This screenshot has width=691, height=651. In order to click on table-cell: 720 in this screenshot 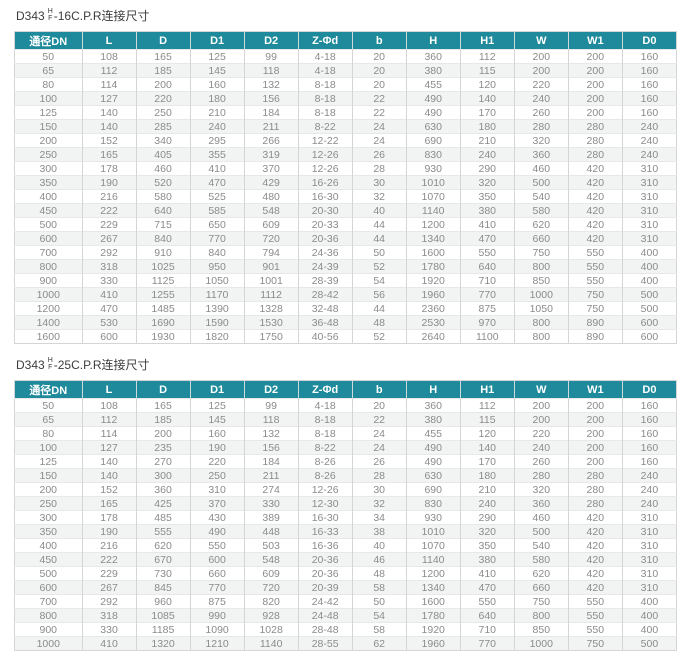, I will do `click(271, 587)`.